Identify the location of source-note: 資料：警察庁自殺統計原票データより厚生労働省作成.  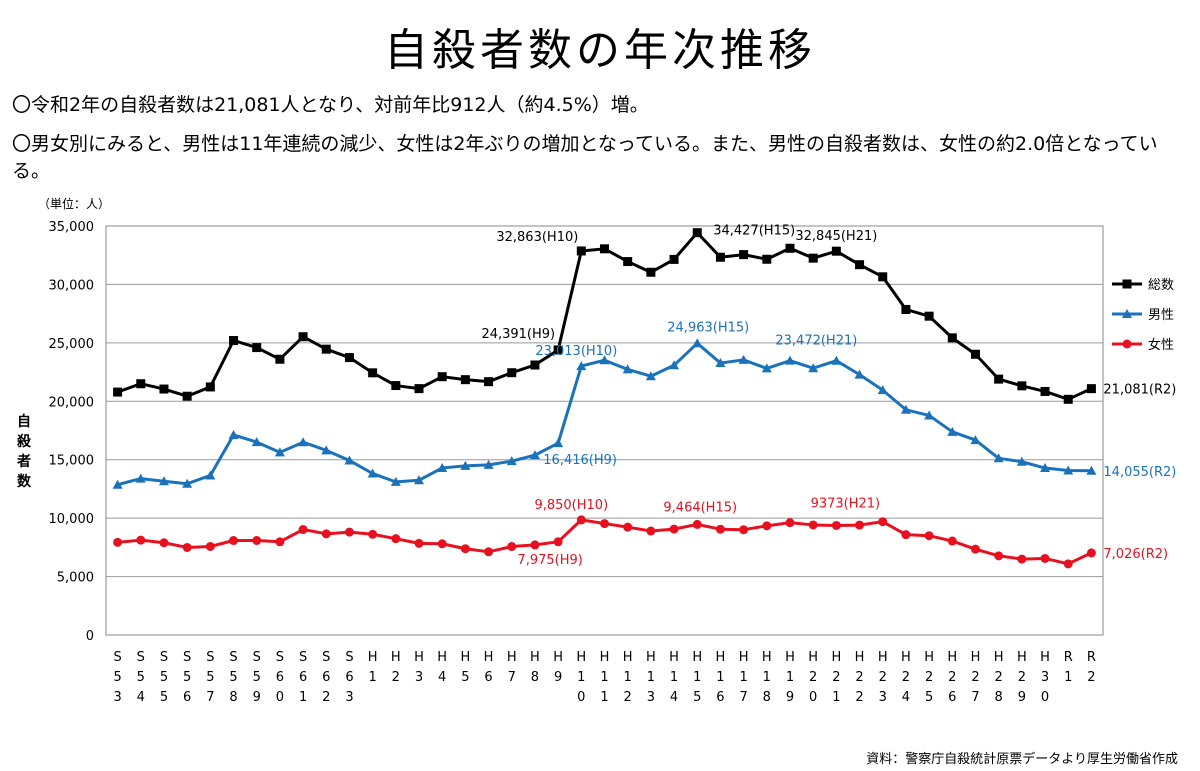
(1022, 759).